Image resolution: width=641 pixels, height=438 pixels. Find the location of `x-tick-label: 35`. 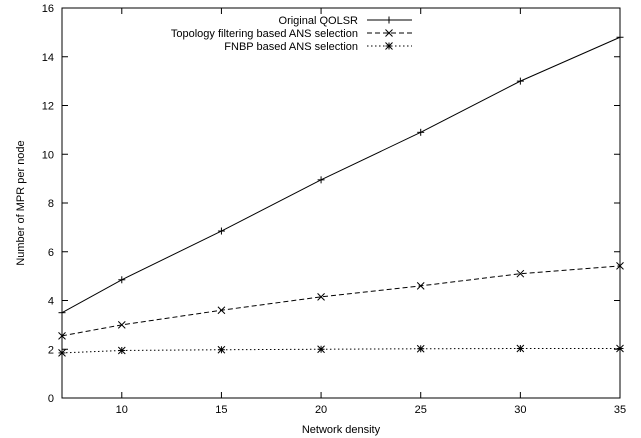

x-tick-label: 35 is located at coordinates (620, 410).